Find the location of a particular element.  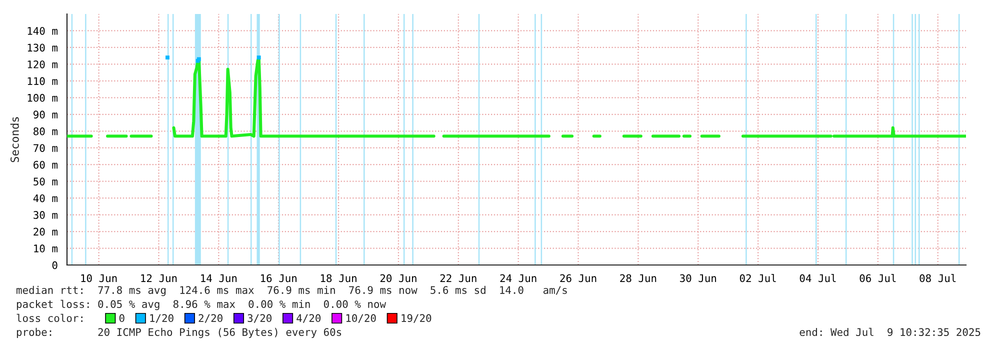

text: end: Wed Jul 9 10:32:35 2025 is located at coordinates (890, 332).